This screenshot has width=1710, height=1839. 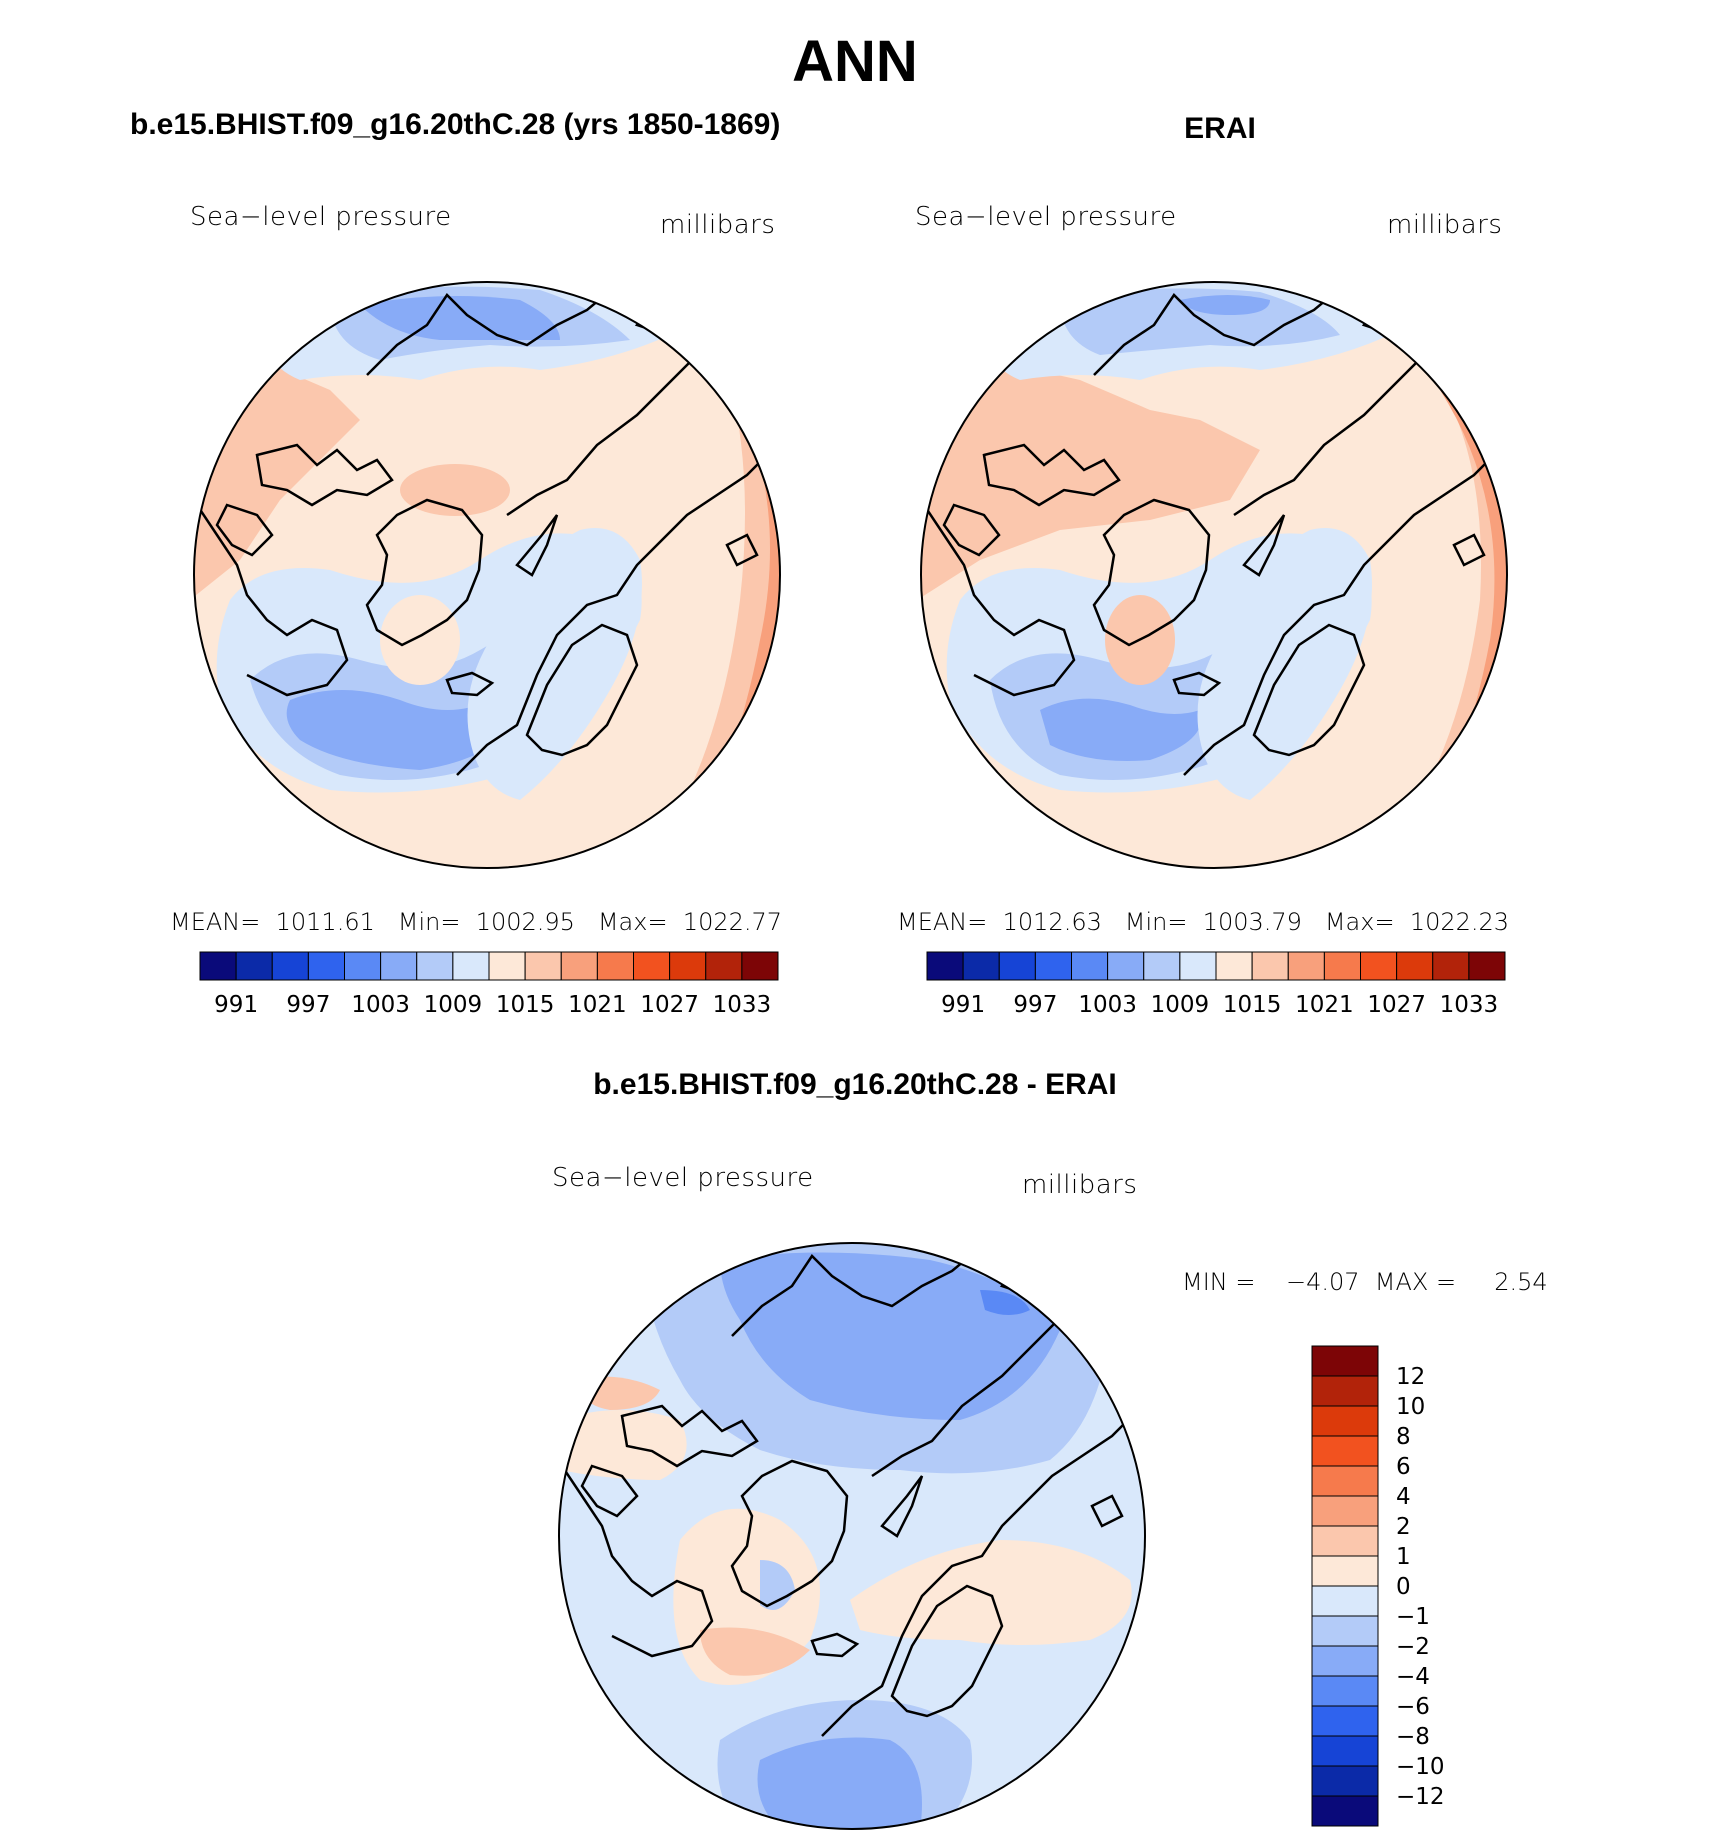 What do you see at coordinates (1180, 1005) in the screenshot?
I see `right-colorbar-tick-label: 1009` at bounding box center [1180, 1005].